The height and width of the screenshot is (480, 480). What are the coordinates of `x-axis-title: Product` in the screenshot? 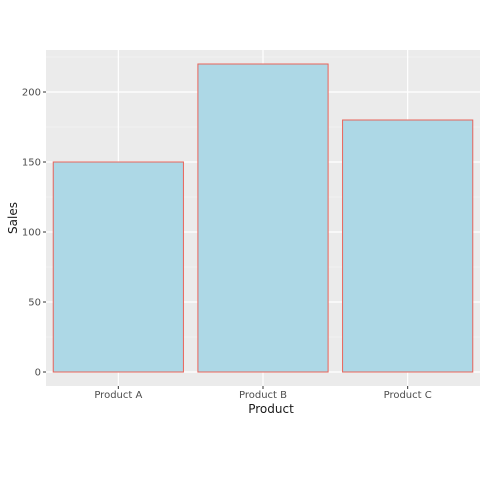 It's located at (271, 409).